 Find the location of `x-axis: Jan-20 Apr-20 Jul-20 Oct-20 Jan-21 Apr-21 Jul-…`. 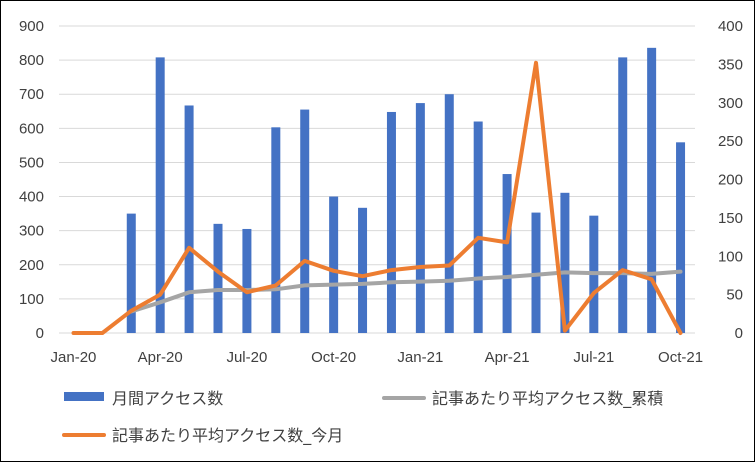

x-axis: Jan-20 Apr-20 Jul-20 Oct-20 Jan-21 Apr-21 Jul-… is located at coordinates (377, 357).